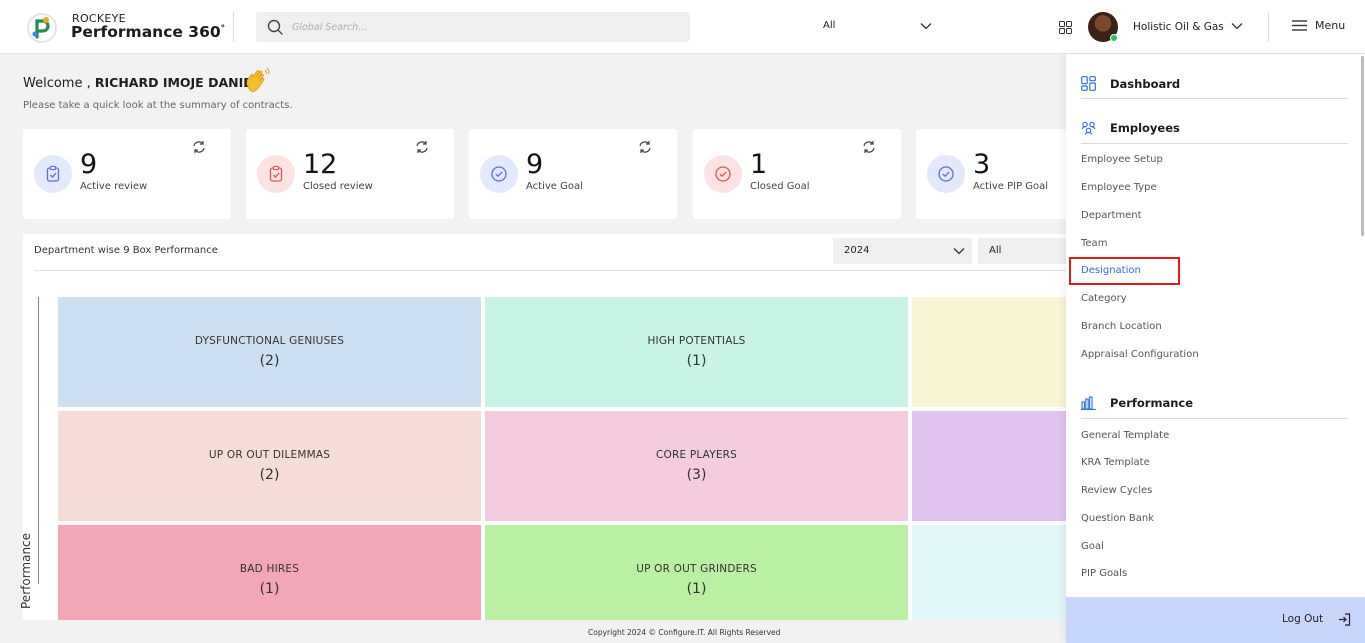  What do you see at coordinates (1299, 25) in the screenshot?
I see `hamburger-icon` at bounding box center [1299, 25].